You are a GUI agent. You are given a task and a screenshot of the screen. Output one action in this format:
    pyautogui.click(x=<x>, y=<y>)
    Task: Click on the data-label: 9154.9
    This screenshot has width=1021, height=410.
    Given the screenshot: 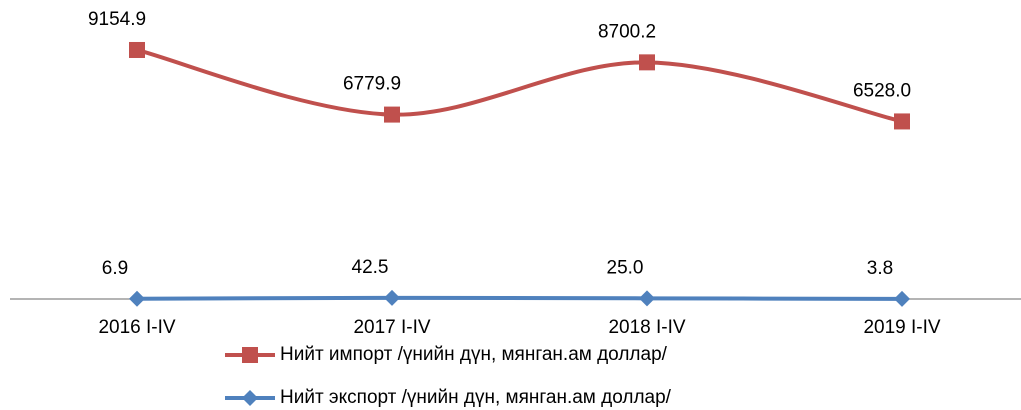 What is the action you would take?
    pyautogui.click(x=117, y=19)
    